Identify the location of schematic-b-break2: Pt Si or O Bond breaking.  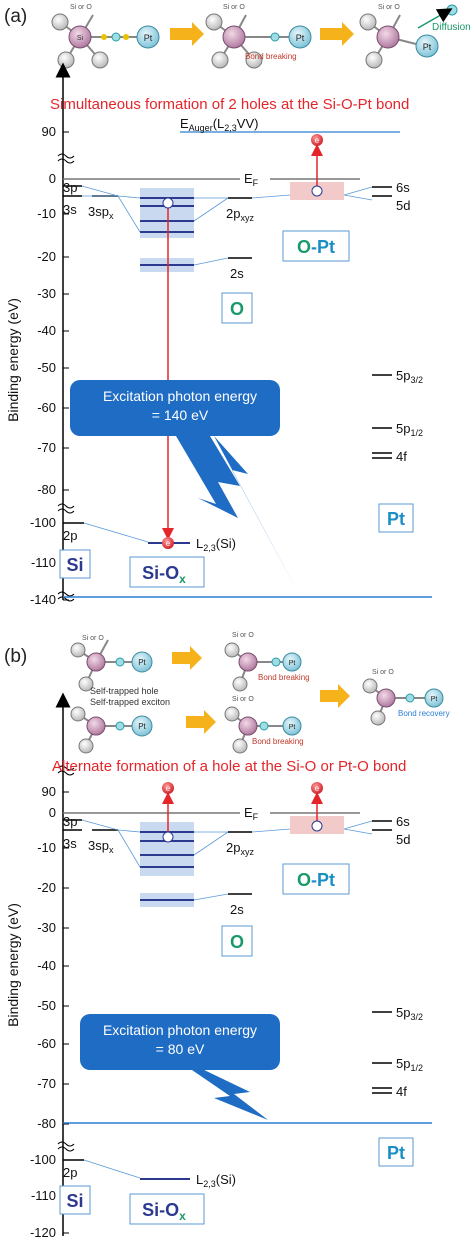
(264, 725).